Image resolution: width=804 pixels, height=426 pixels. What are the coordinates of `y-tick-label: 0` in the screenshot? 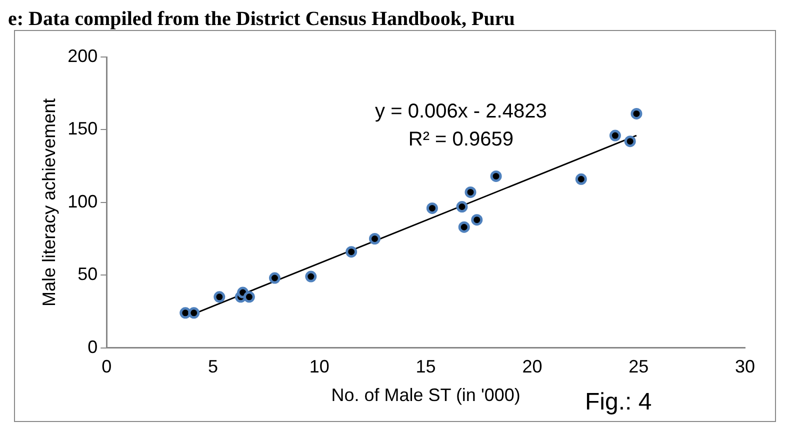 It's located at (93, 346).